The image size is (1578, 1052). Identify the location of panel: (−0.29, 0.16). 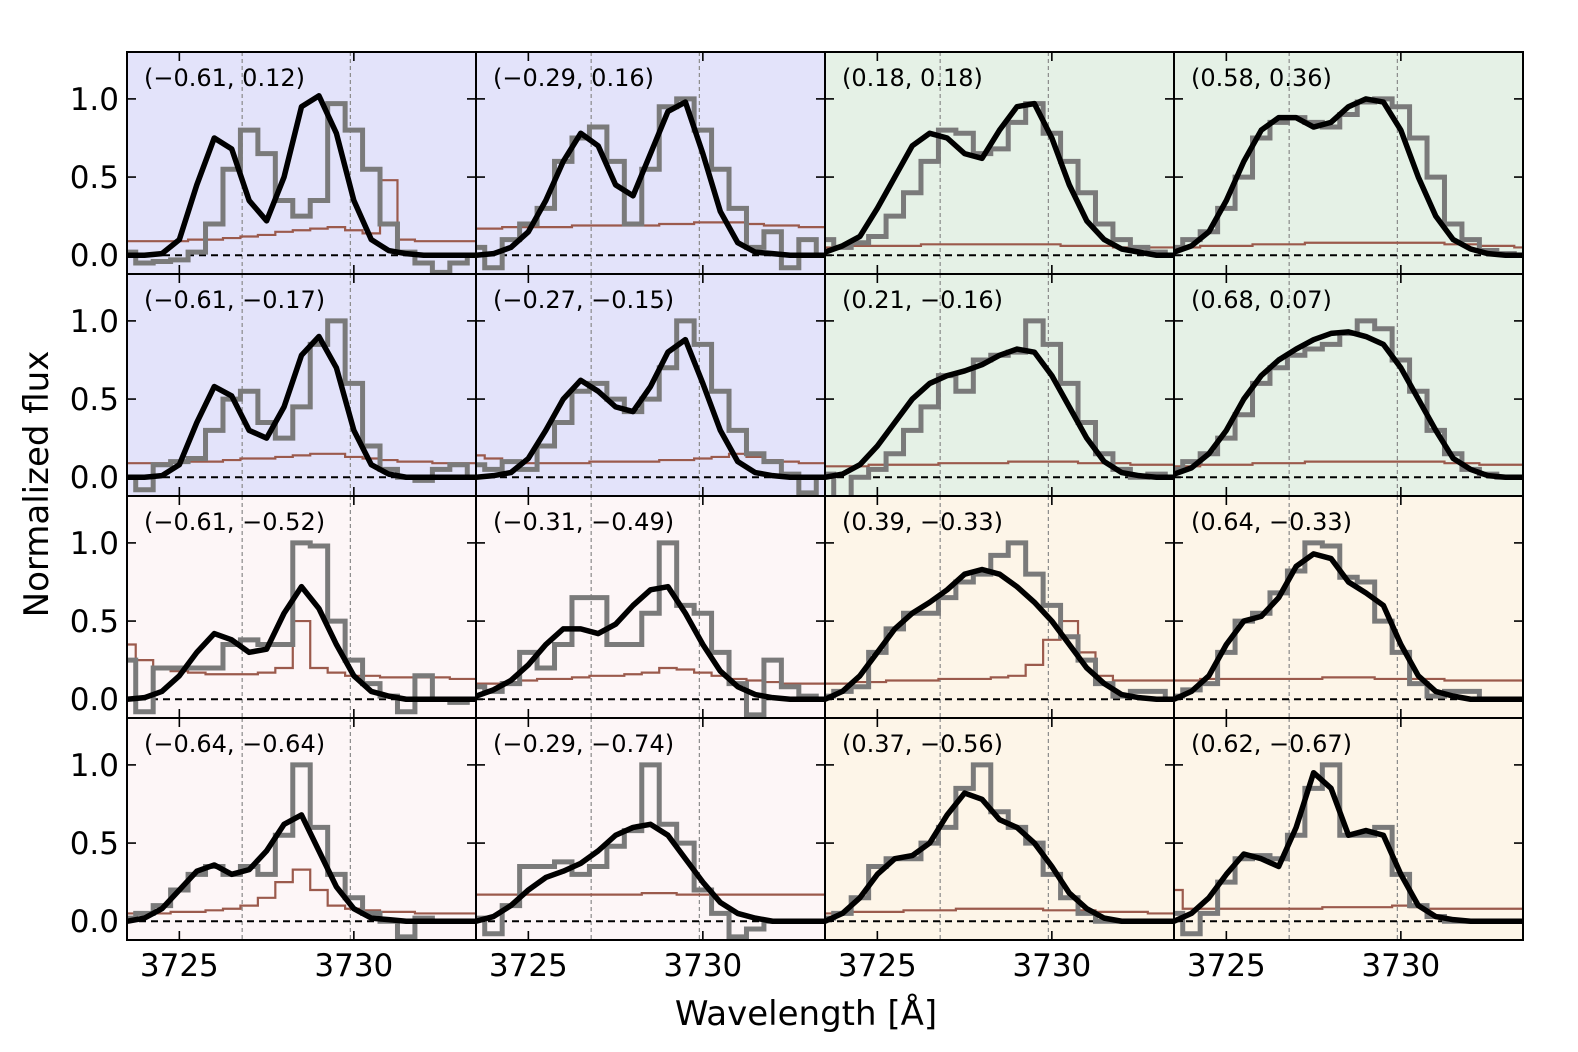
(650, 163).